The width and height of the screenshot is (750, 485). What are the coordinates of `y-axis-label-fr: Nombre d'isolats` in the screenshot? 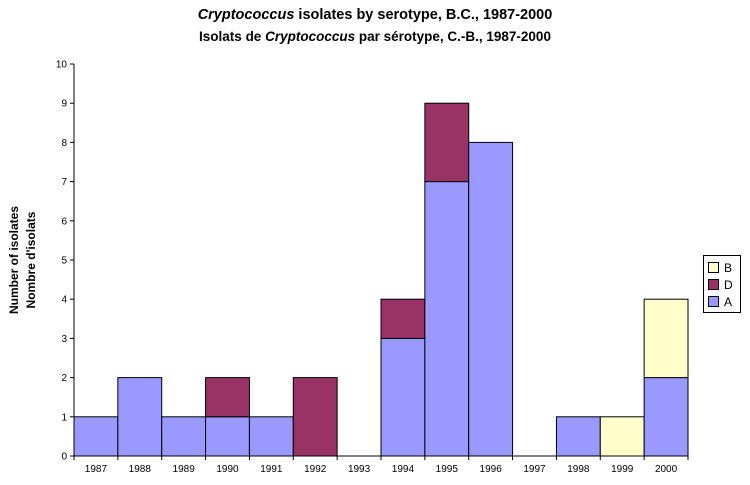 It's located at (31, 259).